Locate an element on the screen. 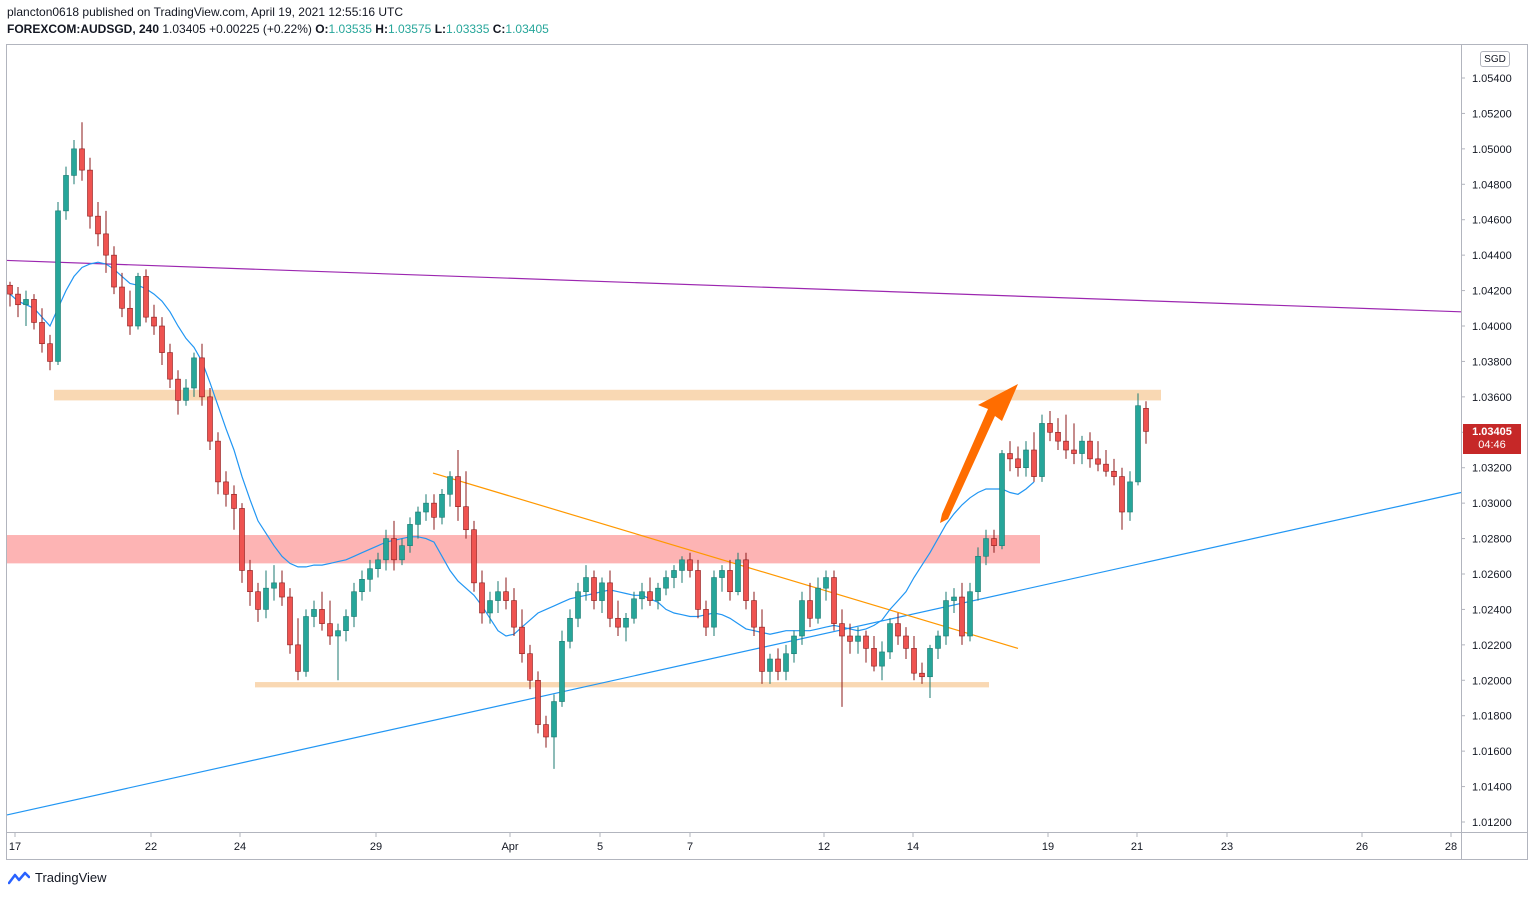 The image size is (1534, 897). price-tick-label: 1.02400 is located at coordinates (1492, 610).